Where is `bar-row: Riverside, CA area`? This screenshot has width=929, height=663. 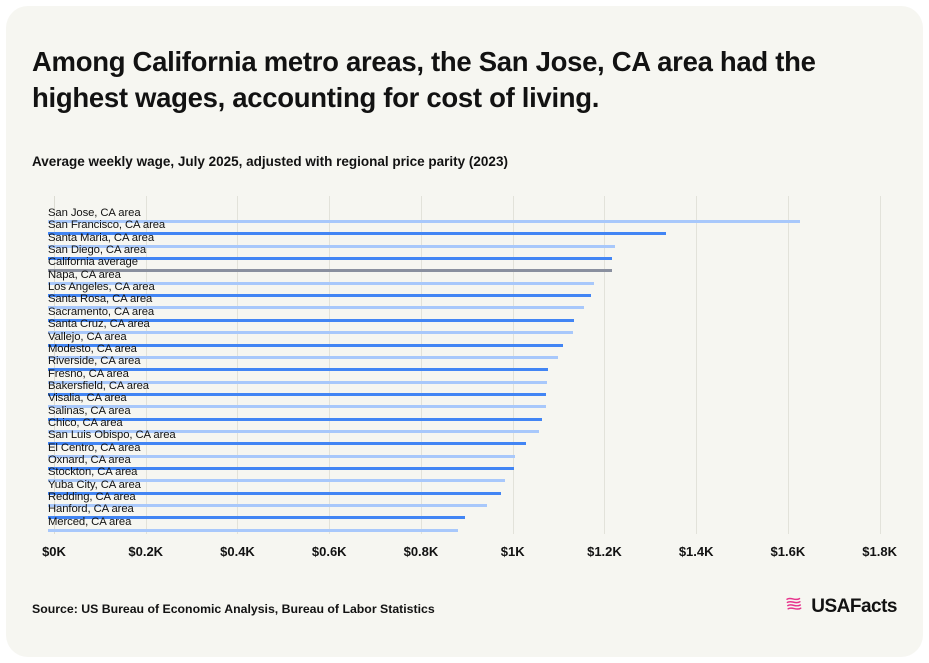
bar-row: Riverside, CA area is located at coordinates (464, 363).